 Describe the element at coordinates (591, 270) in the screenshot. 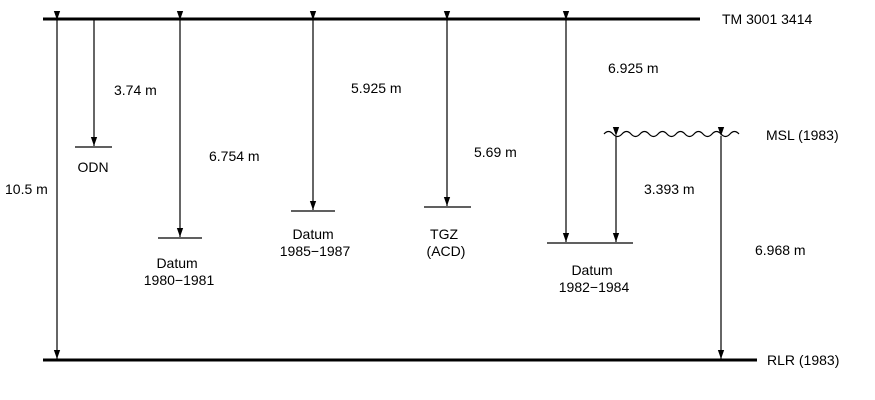

I see `datum-1982-label-line-1: Datum` at that location.